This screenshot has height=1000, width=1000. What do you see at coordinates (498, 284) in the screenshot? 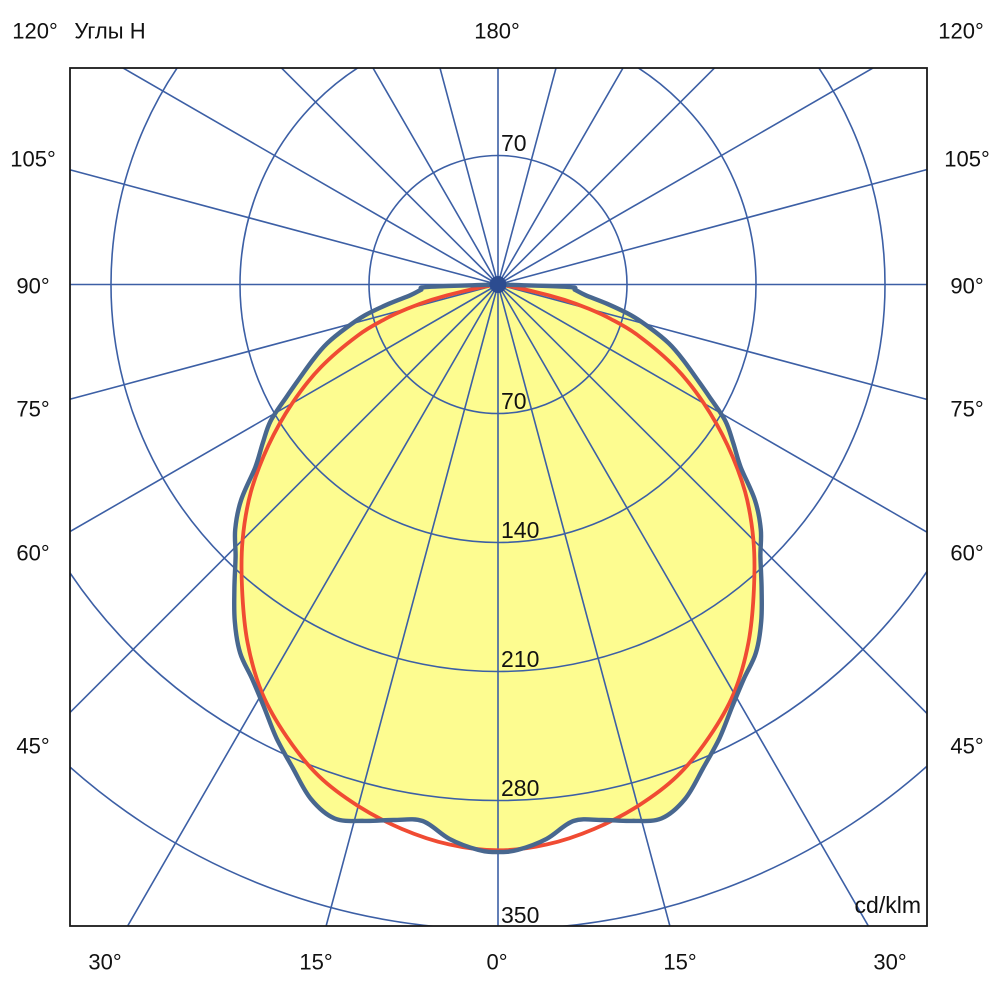
I see `pole-marker` at bounding box center [498, 284].